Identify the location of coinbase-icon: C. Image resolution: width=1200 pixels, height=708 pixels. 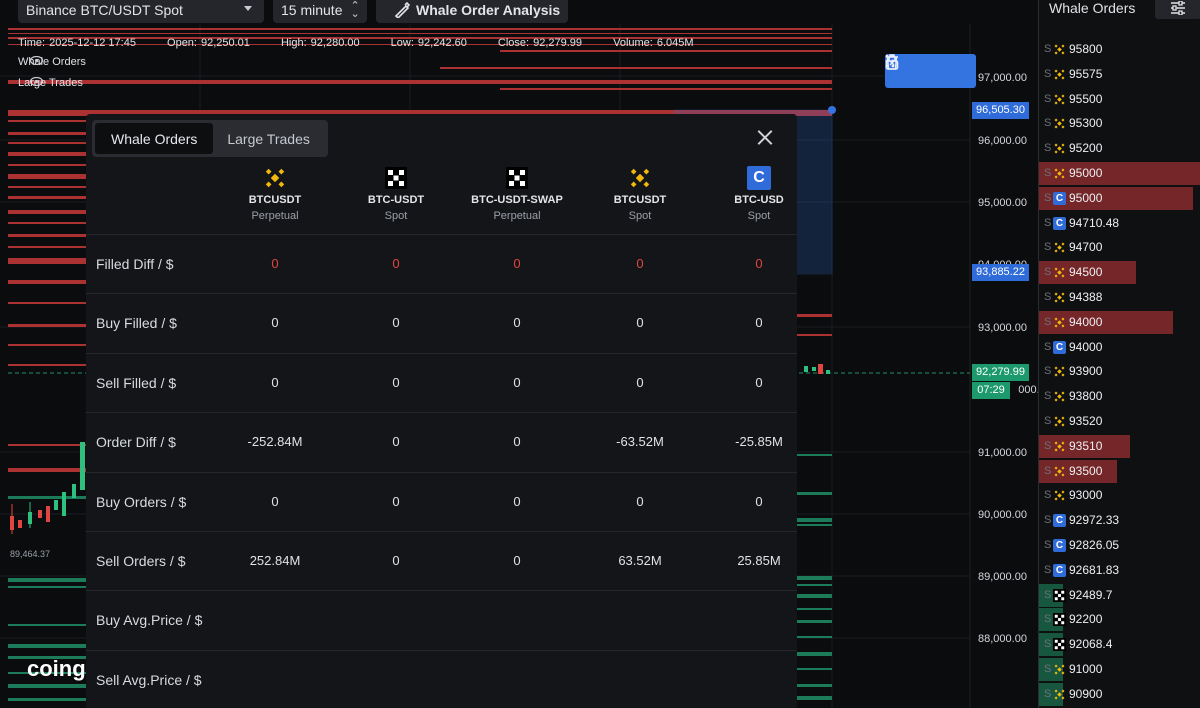
(1059, 347).